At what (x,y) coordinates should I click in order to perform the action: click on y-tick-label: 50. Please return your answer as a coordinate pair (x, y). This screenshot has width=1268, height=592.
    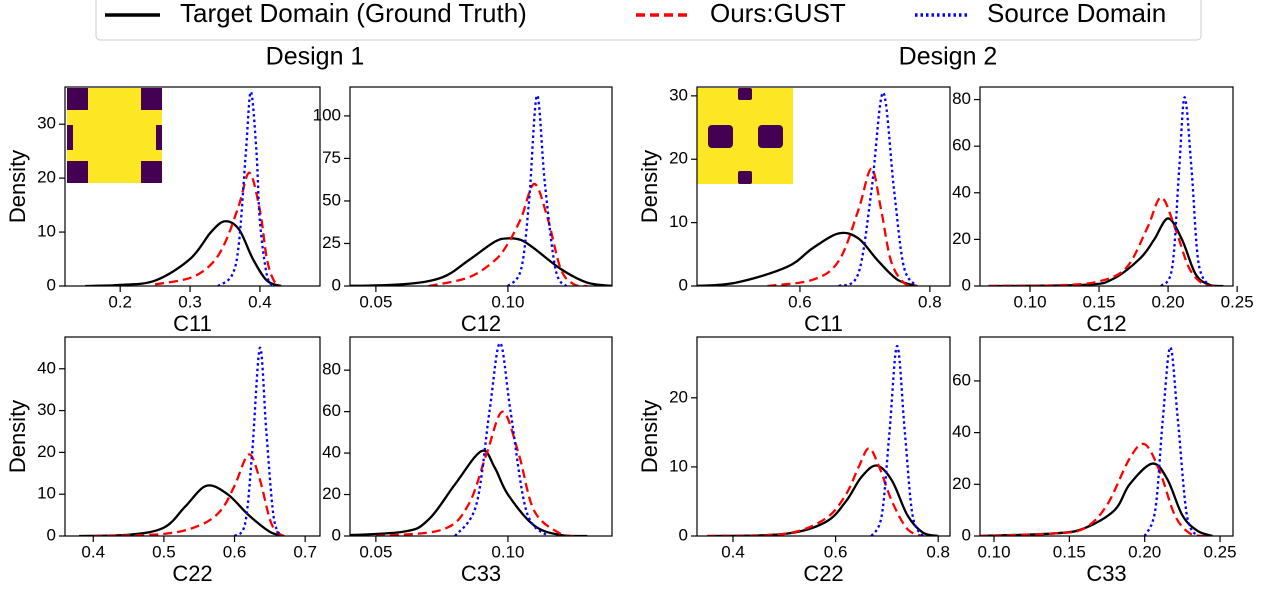
    Looking at the image, I should click on (331, 199).